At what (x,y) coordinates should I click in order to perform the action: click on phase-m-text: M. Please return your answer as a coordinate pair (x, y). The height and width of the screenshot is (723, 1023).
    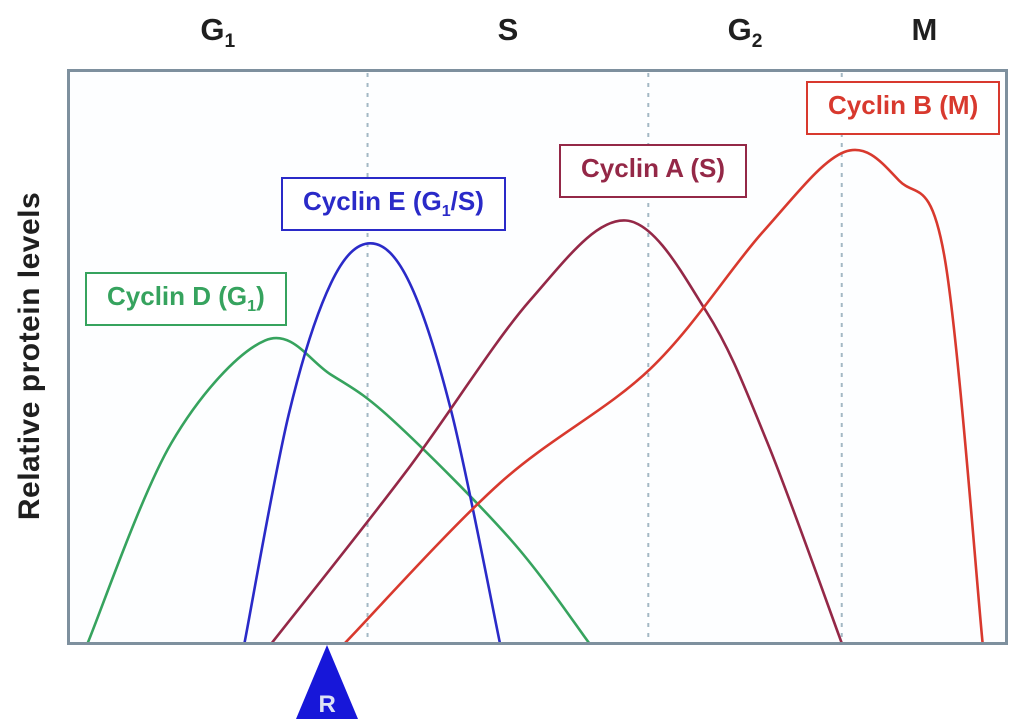
    Looking at the image, I should click on (924, 29).